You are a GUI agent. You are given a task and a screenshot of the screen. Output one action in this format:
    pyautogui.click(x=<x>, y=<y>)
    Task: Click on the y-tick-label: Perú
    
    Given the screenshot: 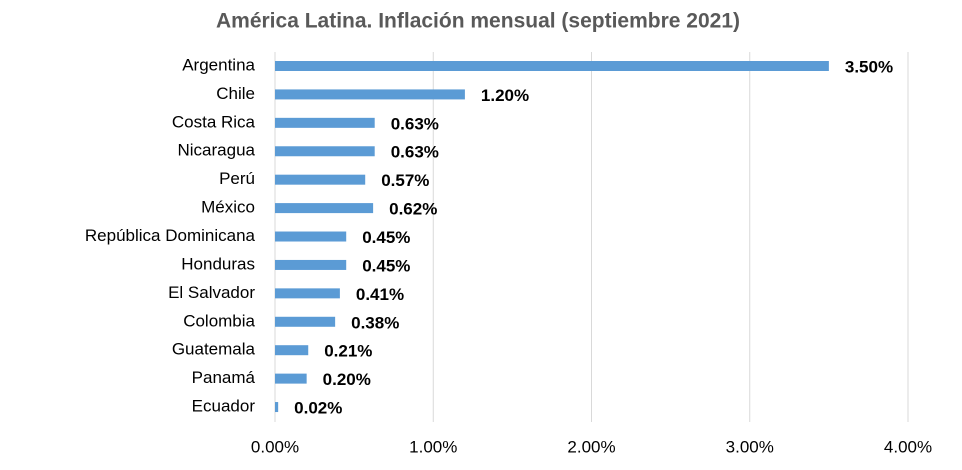 What is the action you would take?
    pyautogui.click(x=237, y=178)
    